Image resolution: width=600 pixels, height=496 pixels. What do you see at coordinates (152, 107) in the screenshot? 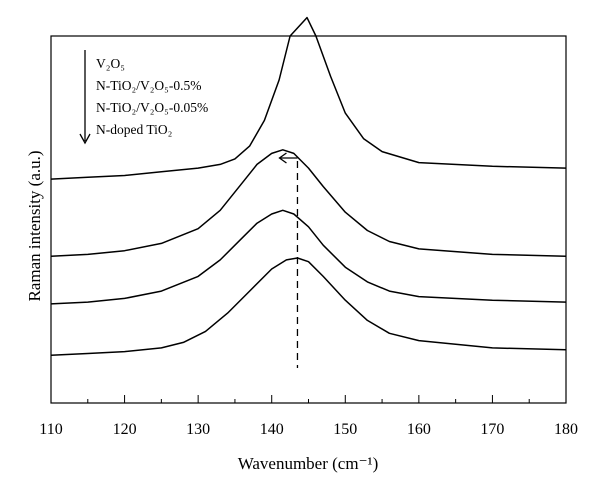
I see `legend-entry-ntio2-v2o5-0-05: N-TiO₂/V₂O₅-0.05%` at bounding box center [152, 107].